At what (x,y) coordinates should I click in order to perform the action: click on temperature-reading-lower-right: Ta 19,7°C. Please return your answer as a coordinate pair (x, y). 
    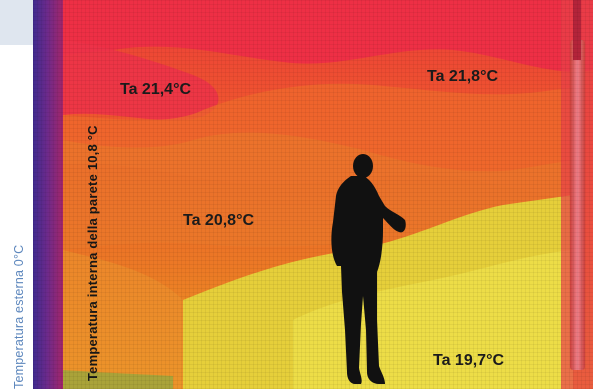
    Looking at the image, I should click on (469, 360).